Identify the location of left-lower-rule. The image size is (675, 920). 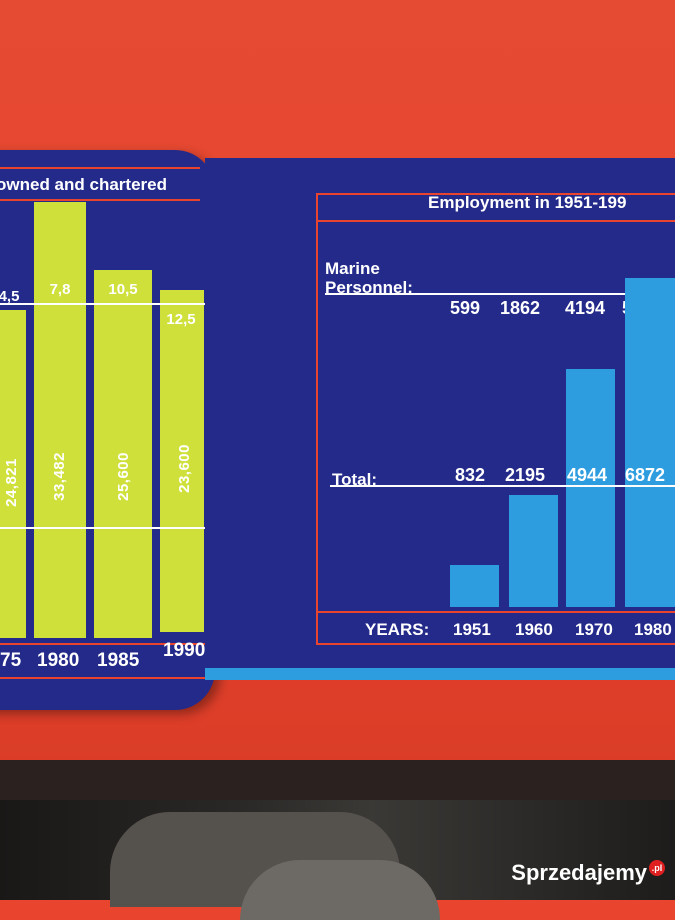
(102, 528).